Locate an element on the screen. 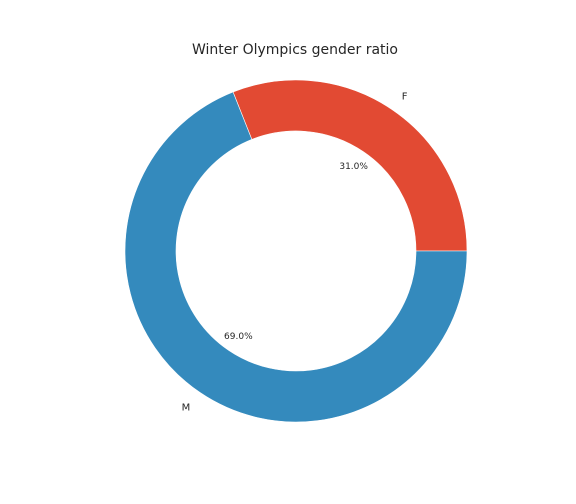 Image resolution: width=576 pixels, height=504 pixels. slice-label-f: F is located at coordinates (405, 96).